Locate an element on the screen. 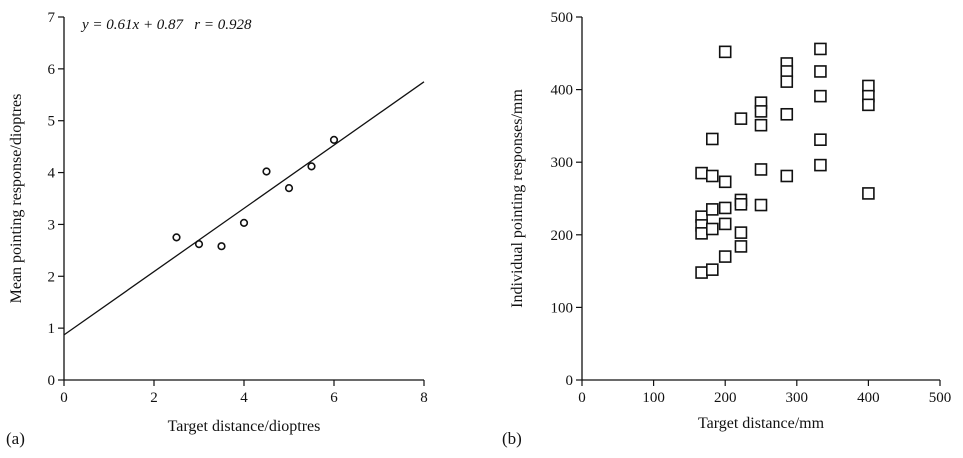  x-tick-label: 4 is located at coordinates (244, 398).